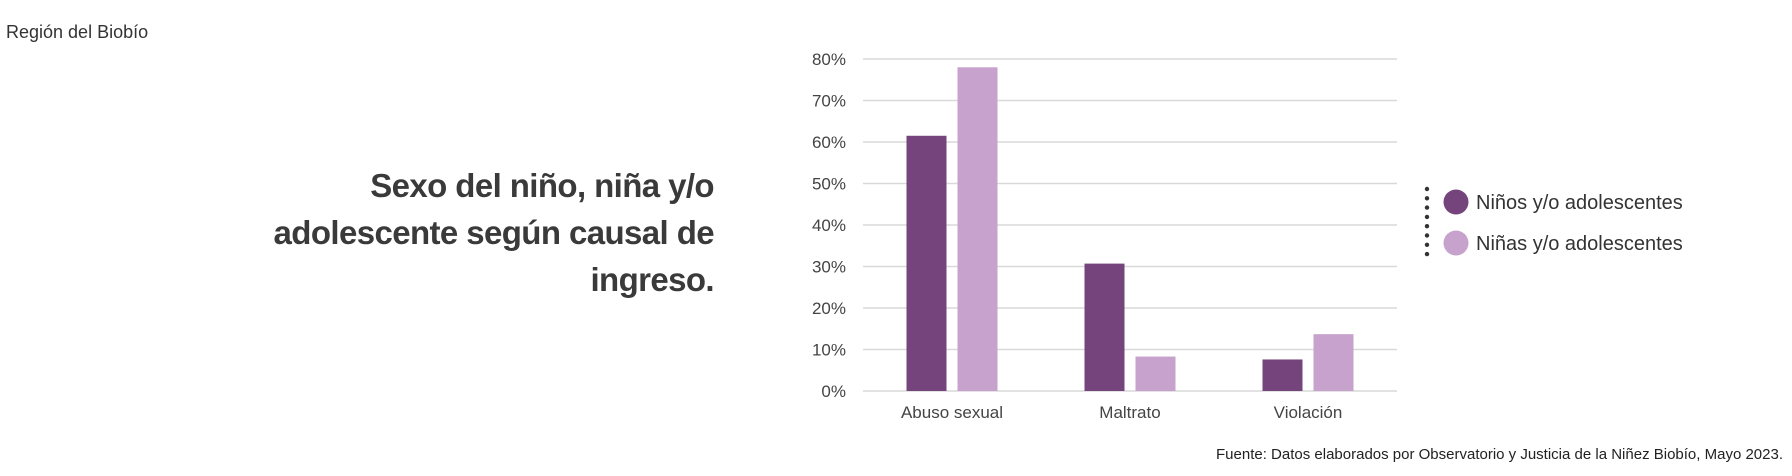 The image size is (1792, 476). Describe the element at coordinates (1129, 412) in the screenshot. I see `x-tick-label: Maltrato` at that location.